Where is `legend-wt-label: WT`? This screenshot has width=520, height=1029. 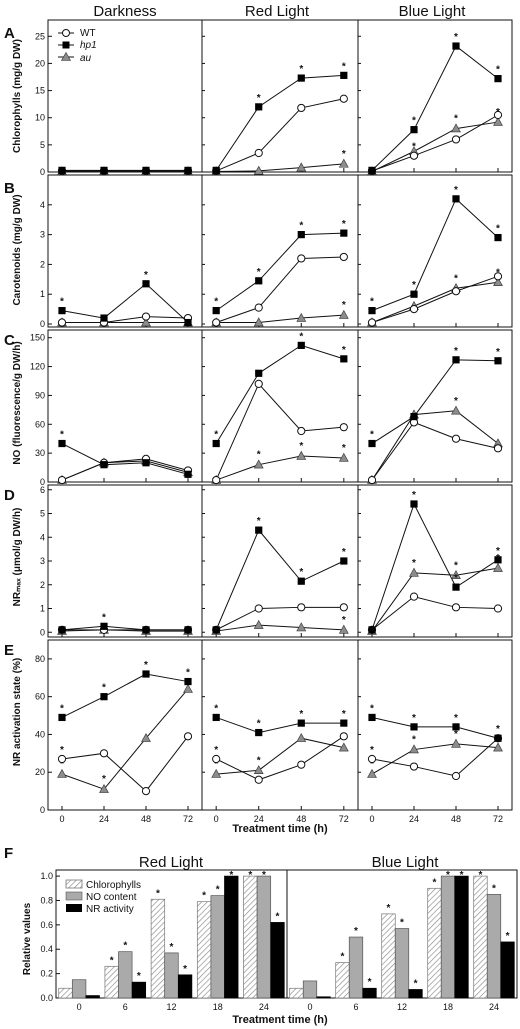
legend-wt-label: WT is located at coordinates (88, 33).